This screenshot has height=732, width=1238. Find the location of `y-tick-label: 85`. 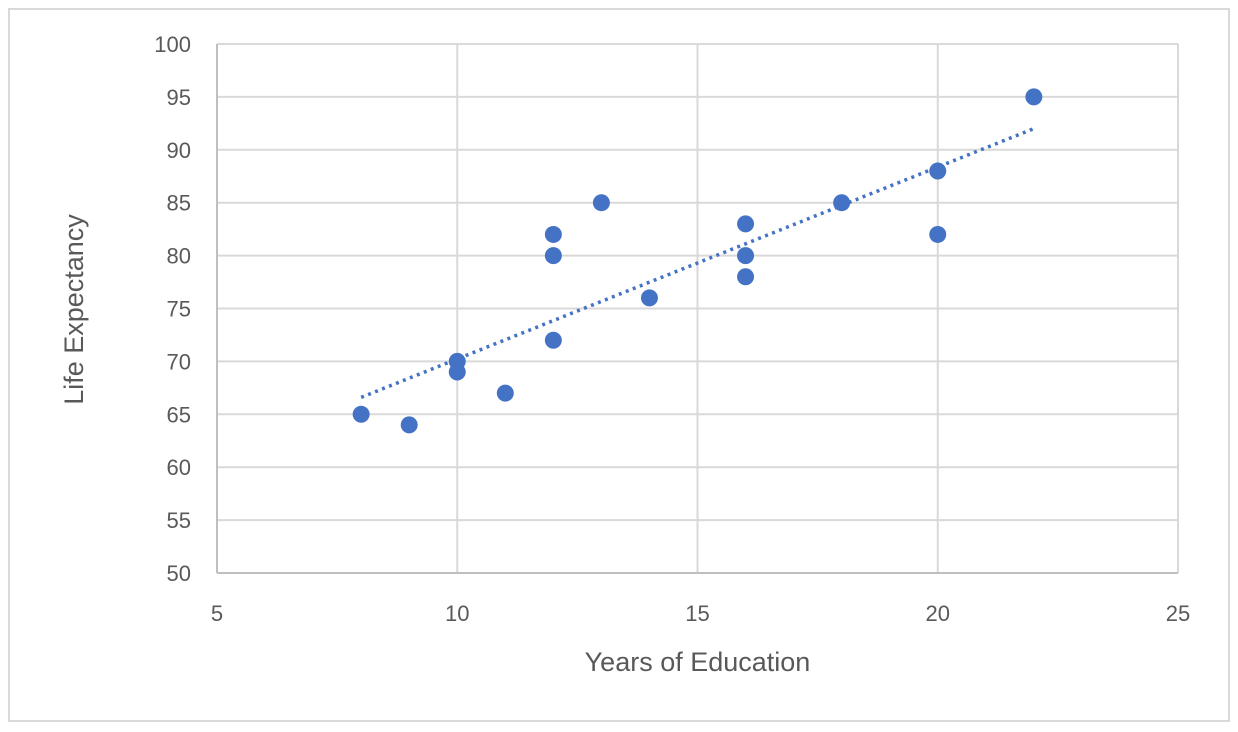

y-tick-label: 85 is located at coordinates (179, 203).